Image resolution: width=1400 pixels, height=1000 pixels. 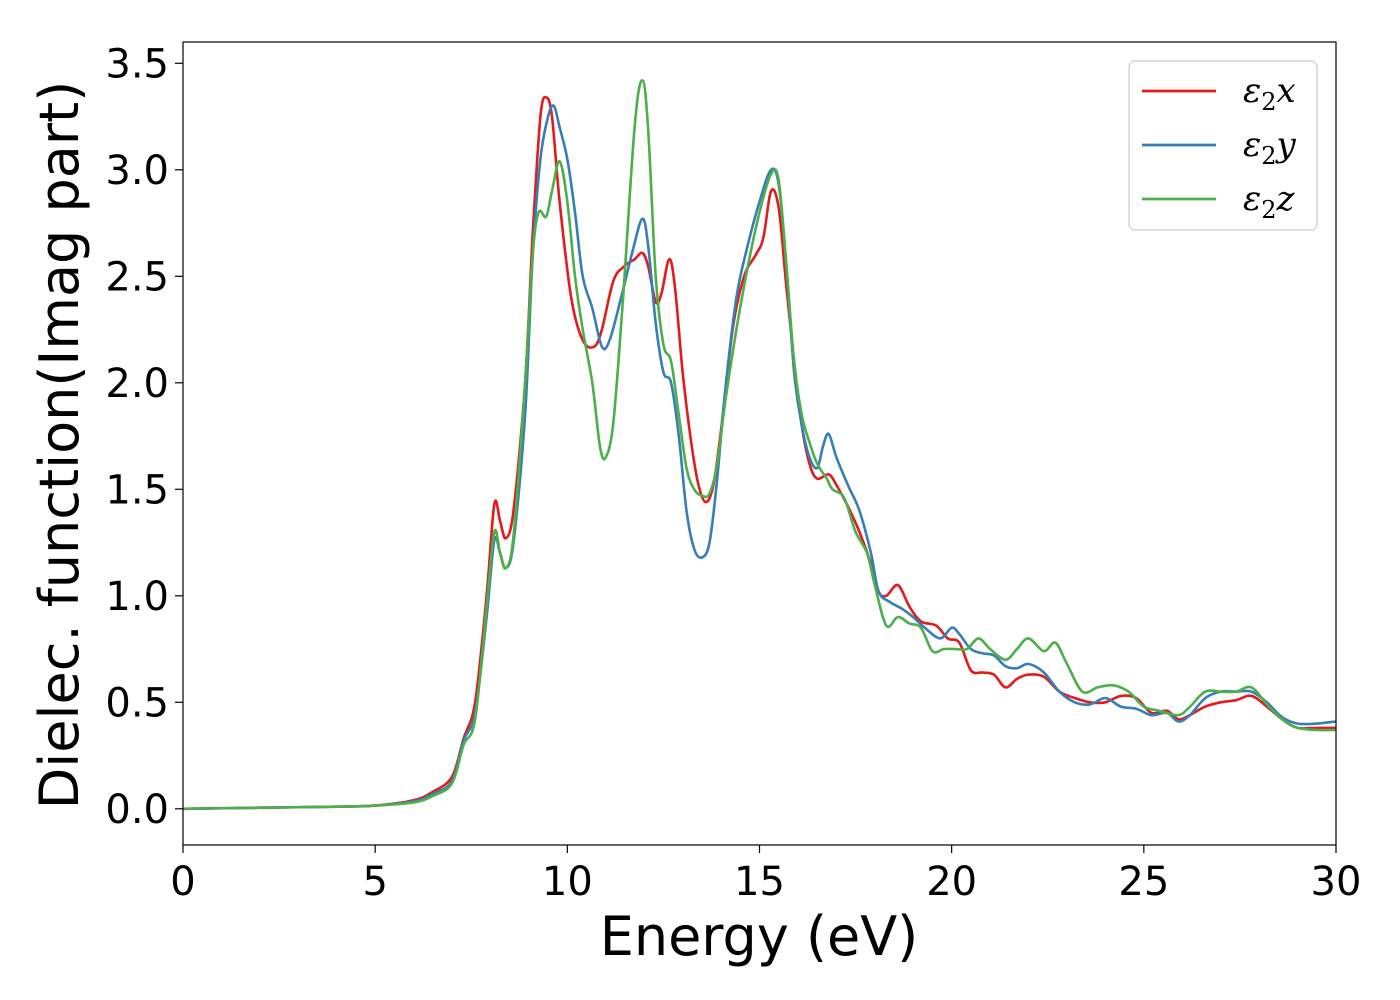 I want to click on y-tick-label: 1.5, so click(x=137, y=490).